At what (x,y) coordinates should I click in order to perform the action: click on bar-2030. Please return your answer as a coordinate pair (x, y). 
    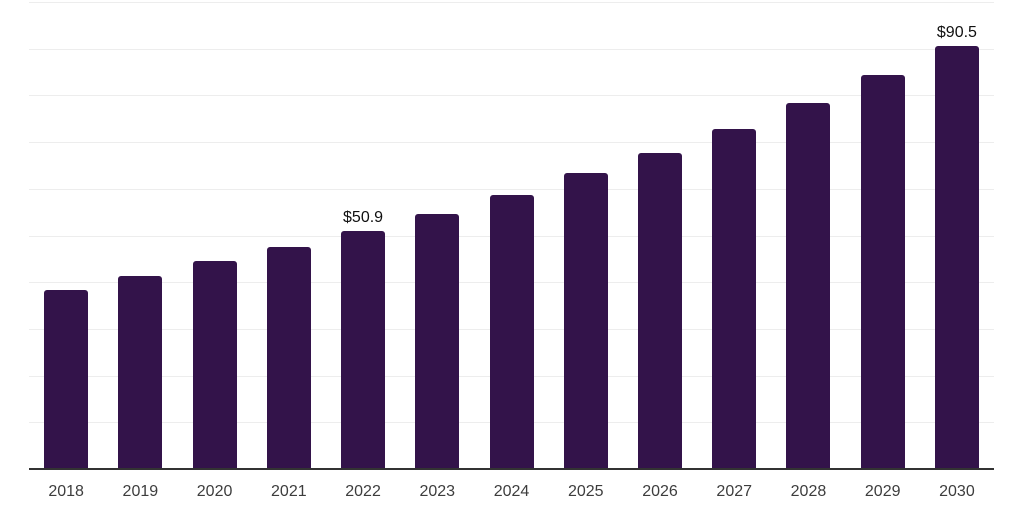
    Looking at the image, I should click on (956, 257).